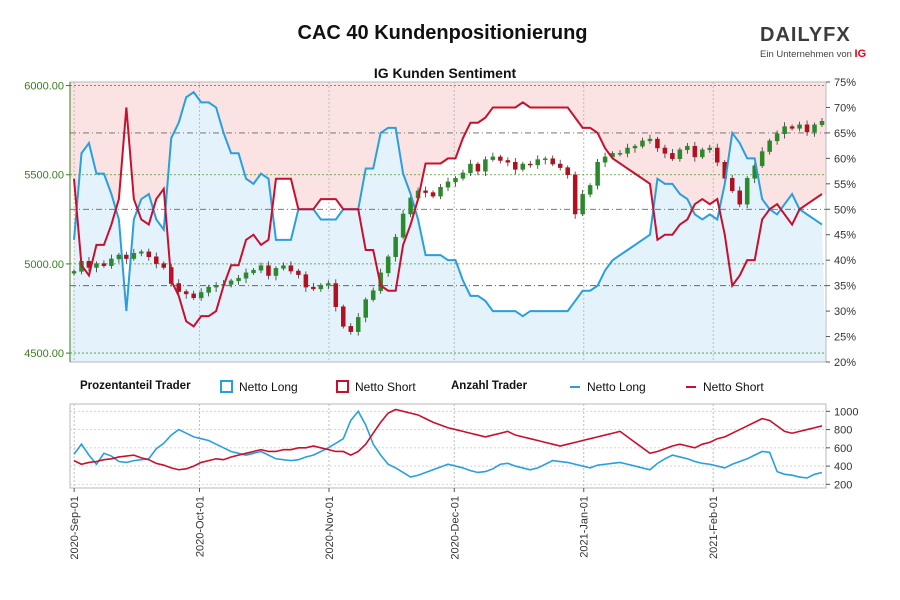 This screenshot has width=900, height=600. Describe the element at coordinates (845, 159) in the screenshot. I see `pct-tick-label-8: 60%` at that location.